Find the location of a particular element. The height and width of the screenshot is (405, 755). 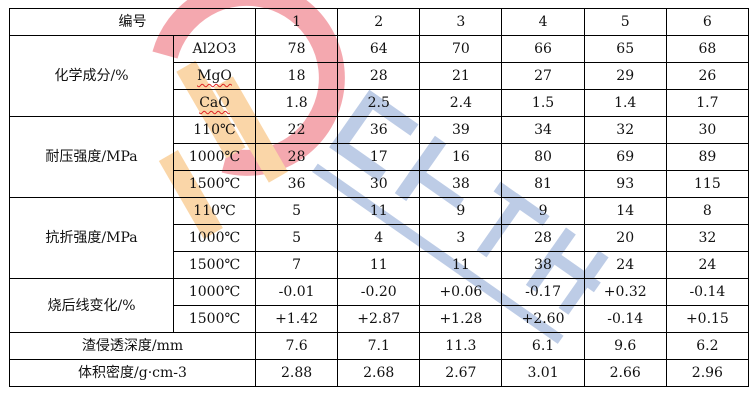

column-header: 1 is located at coordinates (296, 22).